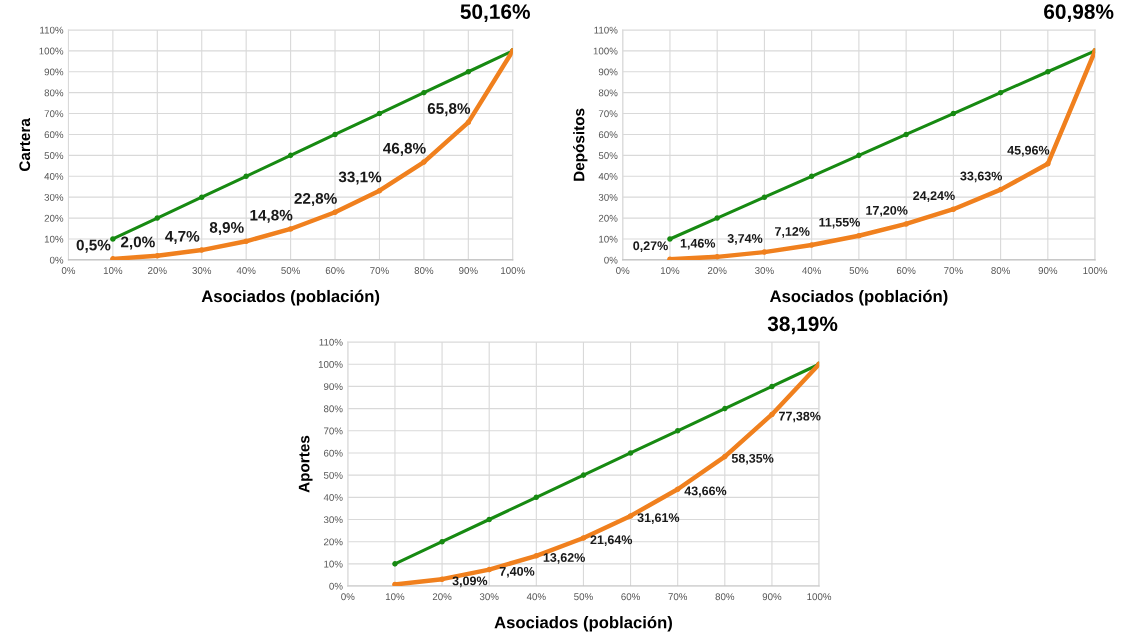  What do you see at coordinates (315, 200) in the screenshot?
I see `data-label: 22,8%` at bounding box center [315, 200].